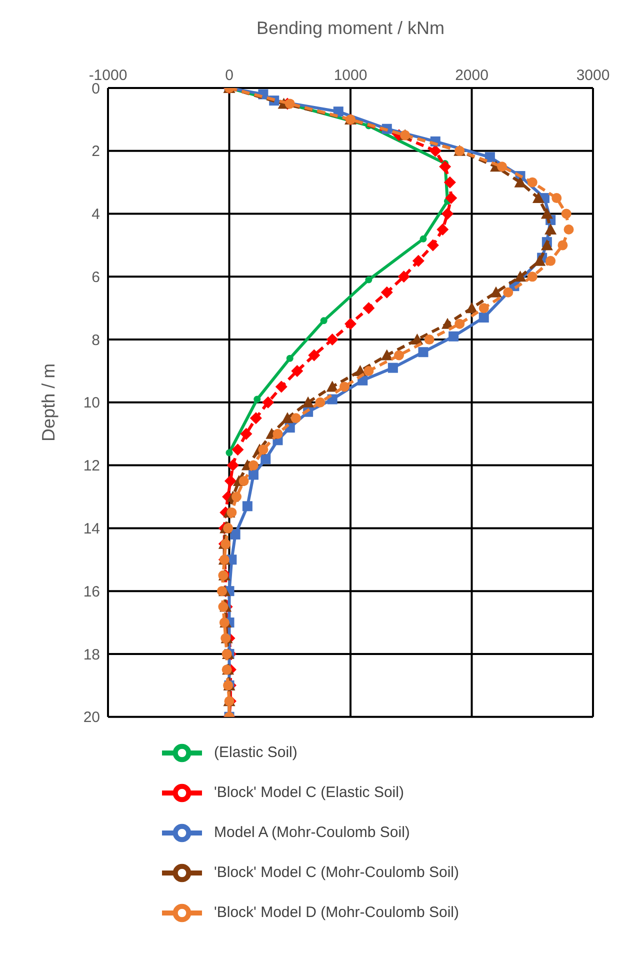 This screenshot has width=639, height=953. Describe the element at coordinates (96, 277) in the screenshot. I see `y-tick-label: 6` at that location.